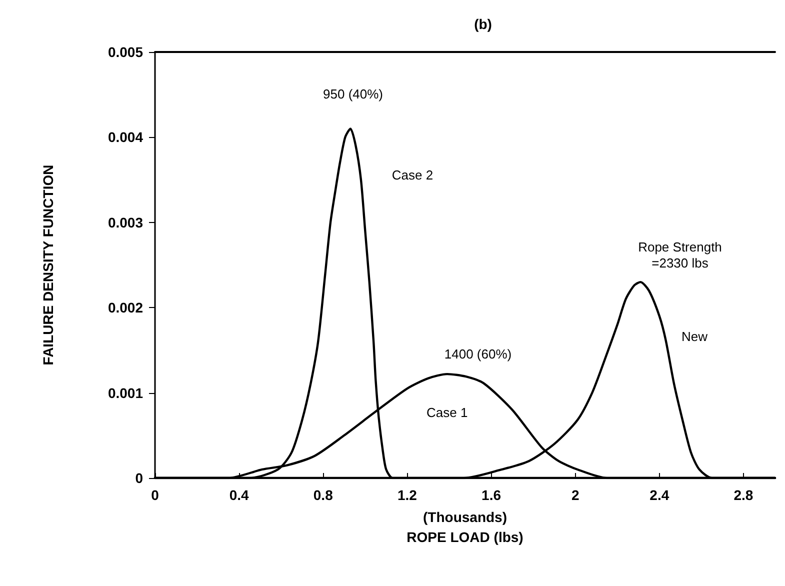 The image size is (785, 586). I want to click on y-tick-label: 0.001, so click(126, 392).